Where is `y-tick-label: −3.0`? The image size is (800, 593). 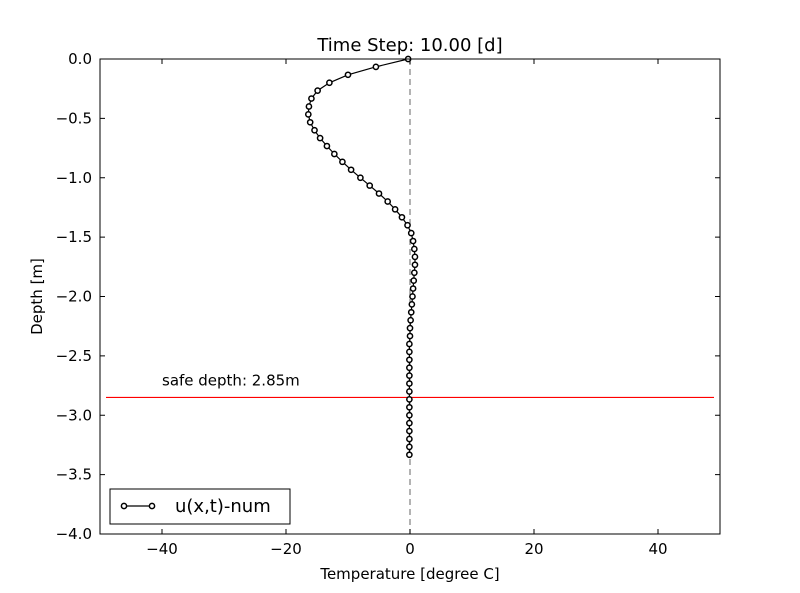 y-tick-label: −3.0 is located at coordinates (74, 415).